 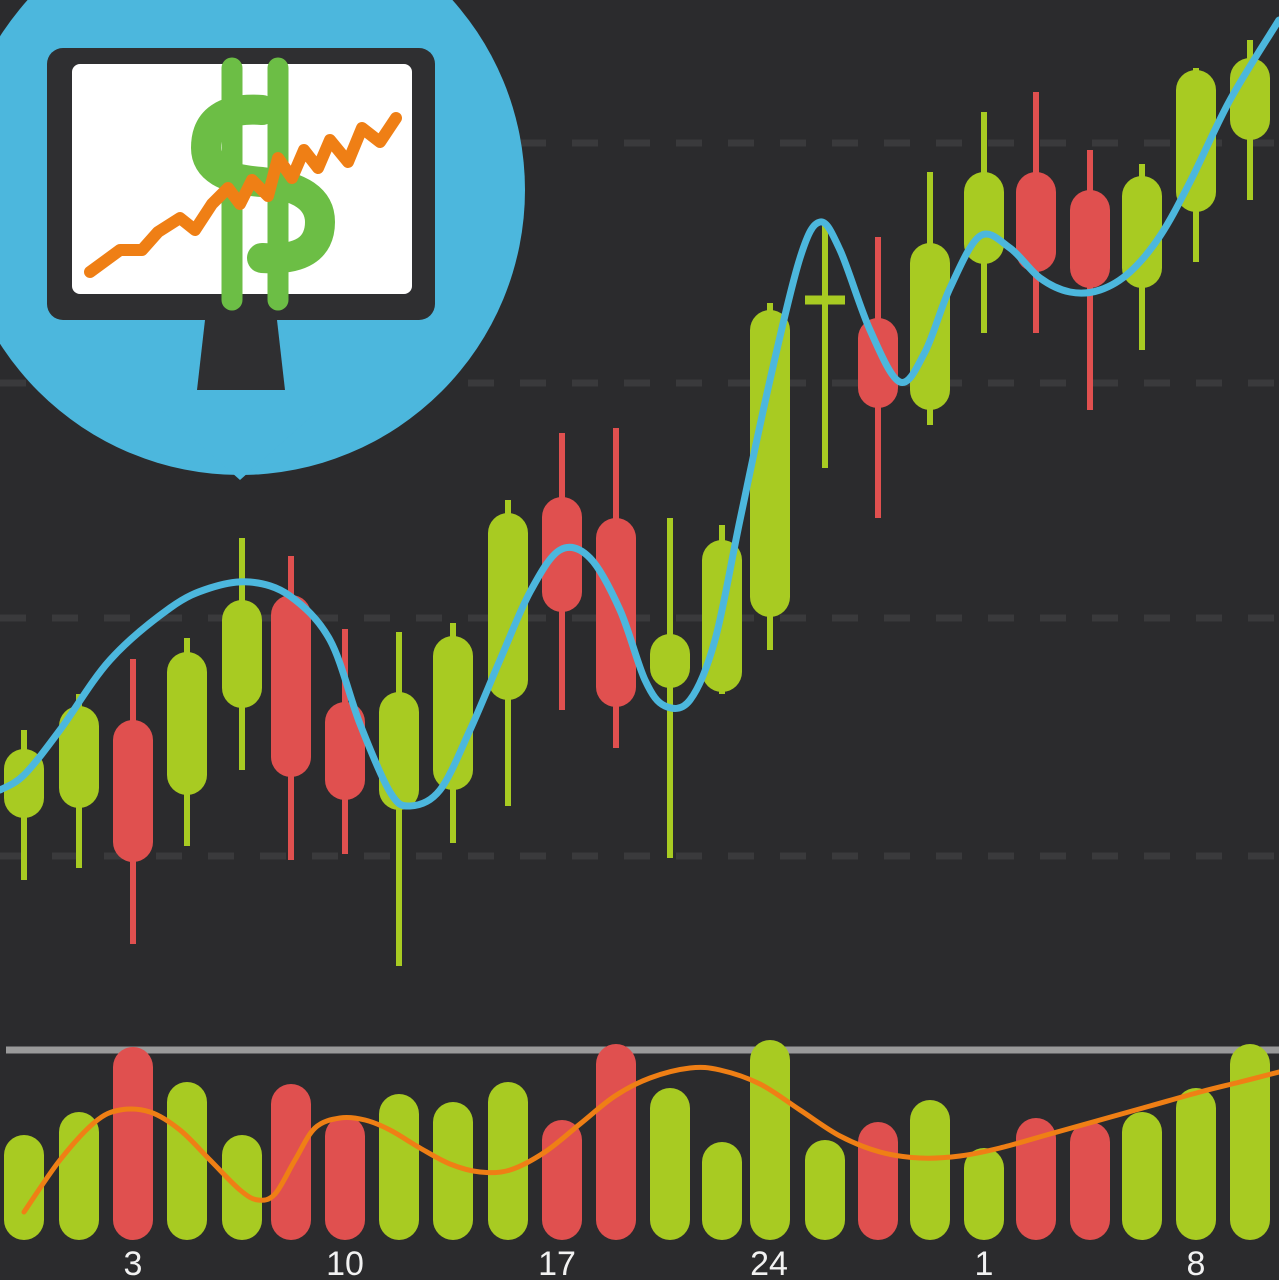 I want to click on monitor-stand, so click(x=241, y=355).